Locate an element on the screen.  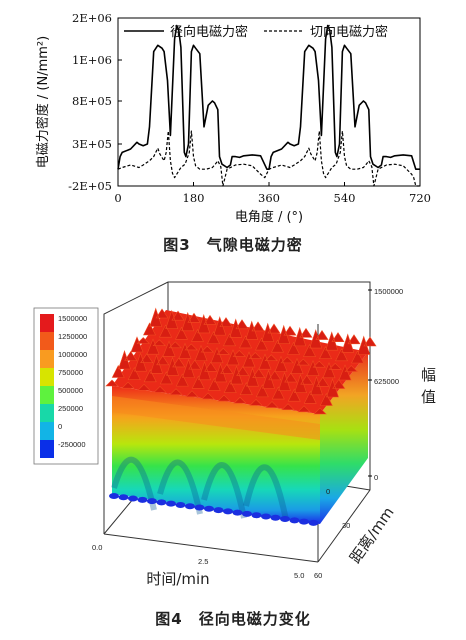
x-tick-label: 180 is located at coordinates (194, 198).